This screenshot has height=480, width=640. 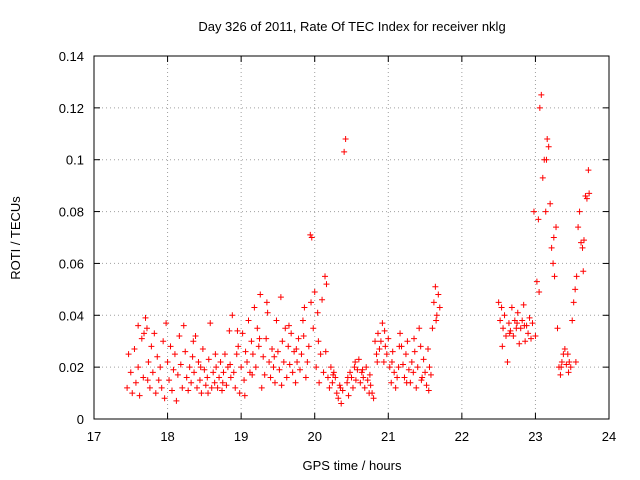 What do you see at coordinates (94, 436) in the screenshot?
I see `x-tick-label: 17` at bounding box center [94, 436].